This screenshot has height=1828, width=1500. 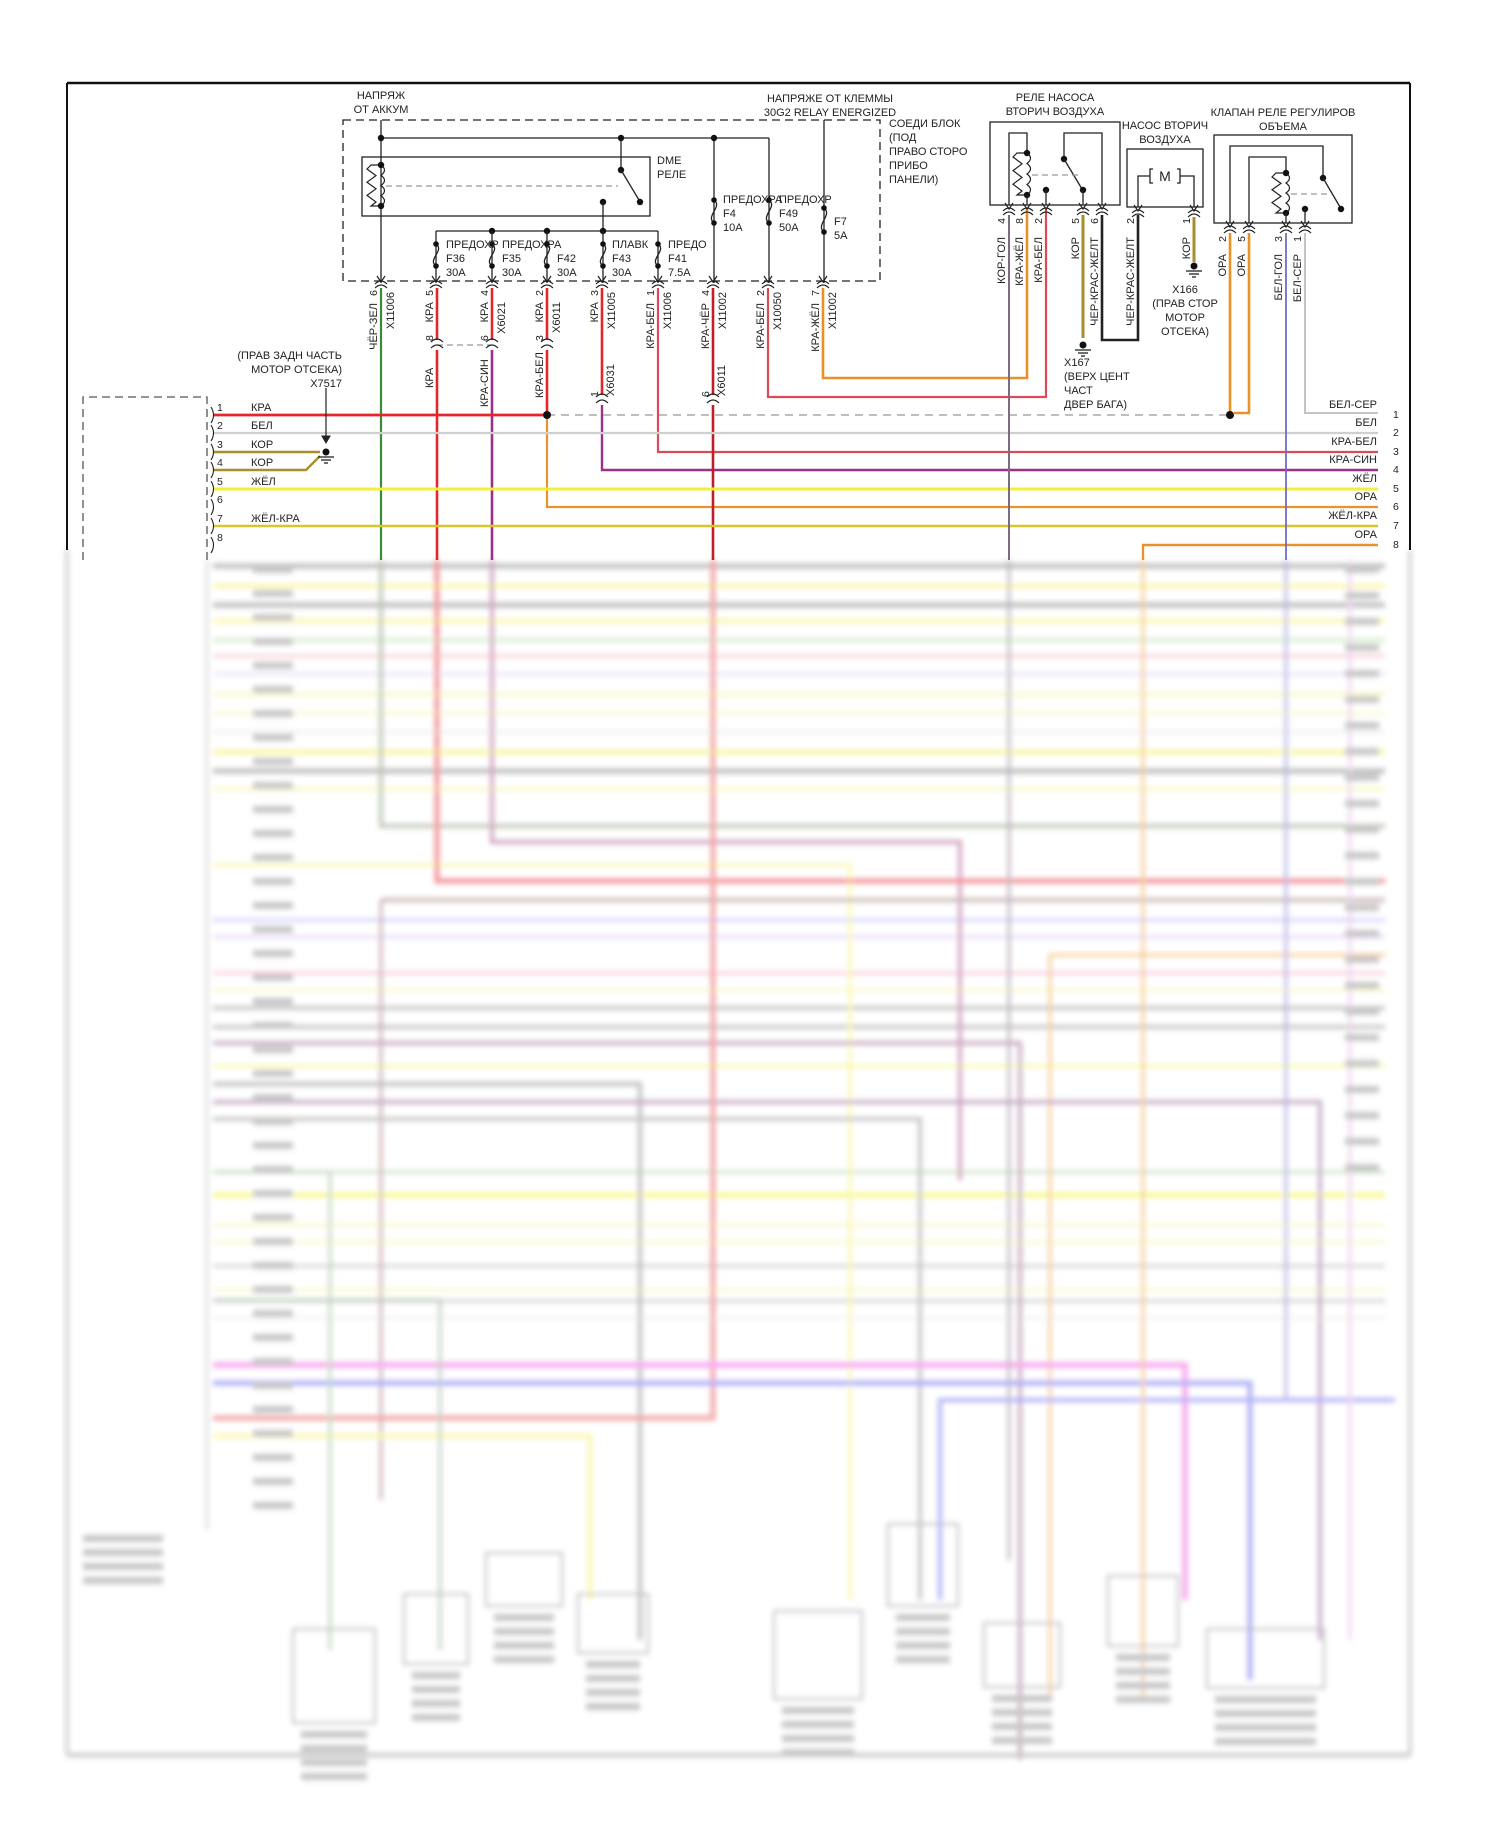 I want to click on label-line: РЕЛЕ НАСОСА, so click(x=1055, y=98).